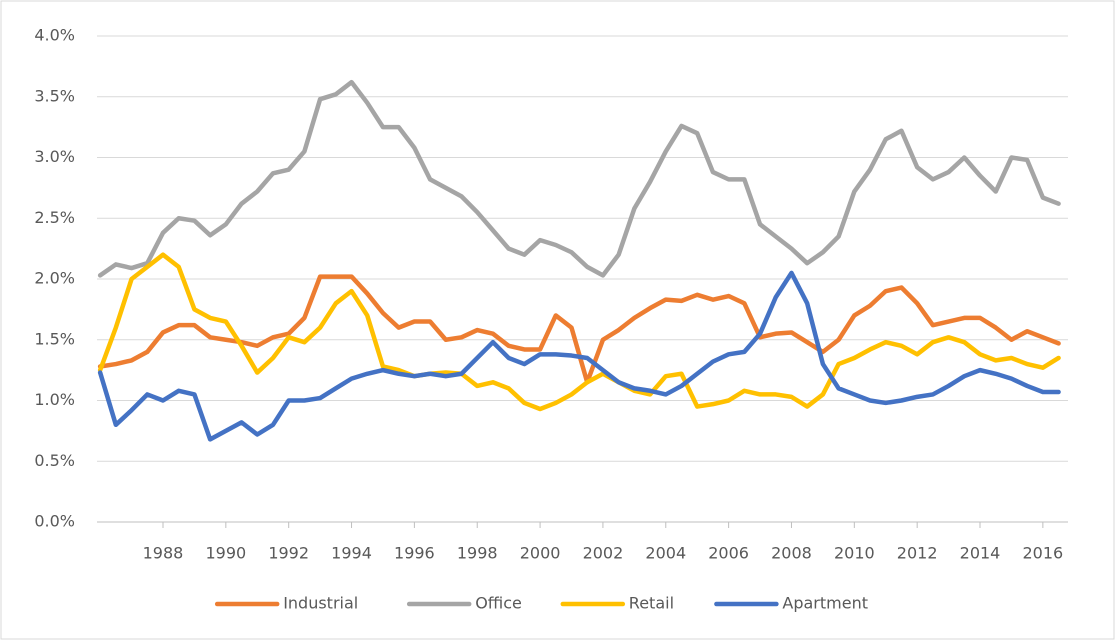 The image size is (1116, 641). What do you see at coordinates (540, 553) in the screenshot?
I see `x-tick-label: 2000` at bounding box center [540, 553].